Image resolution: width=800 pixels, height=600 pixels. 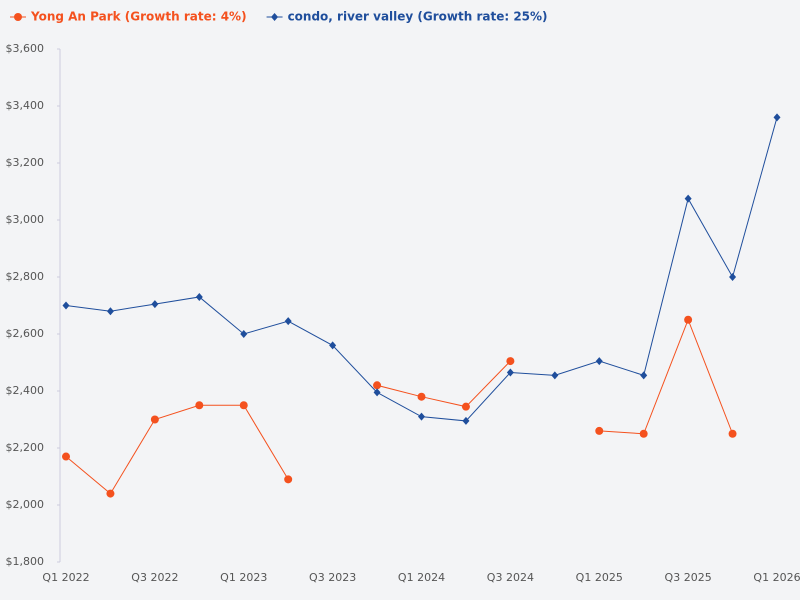 I want to click on x-tick-label: Q1 2025, so click(x=599, y=577).